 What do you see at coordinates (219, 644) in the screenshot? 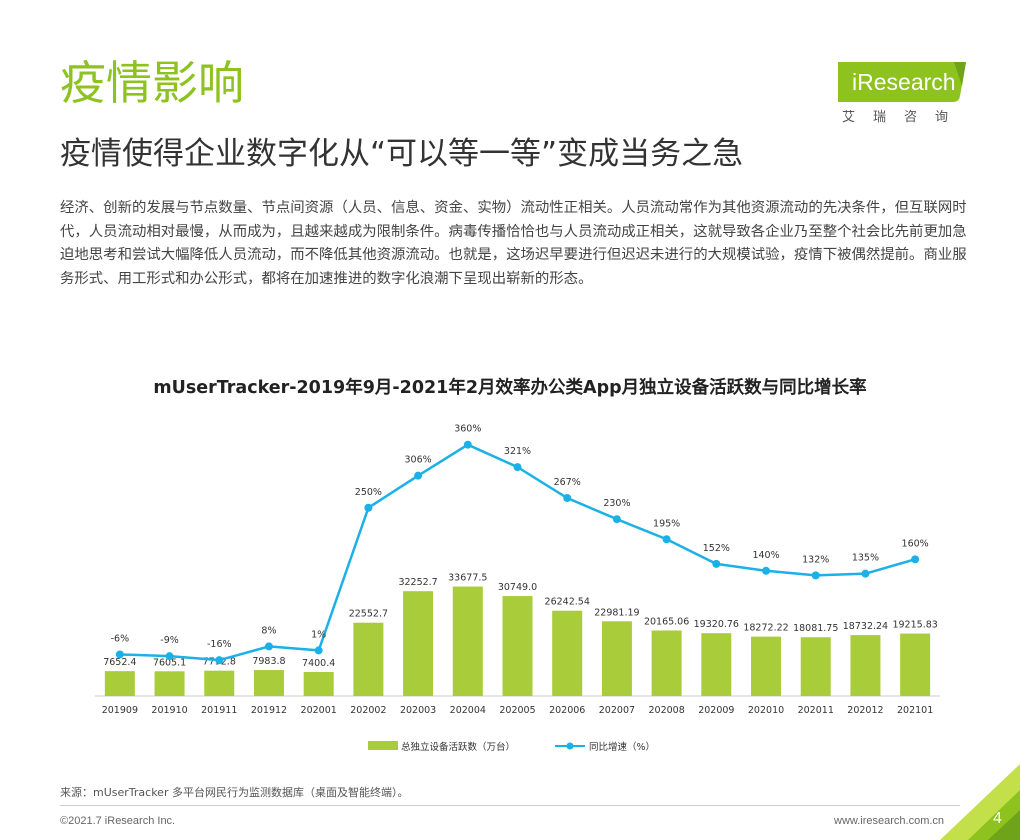
I see `growth-value-label: -16%` at bounding box center [219, 644].